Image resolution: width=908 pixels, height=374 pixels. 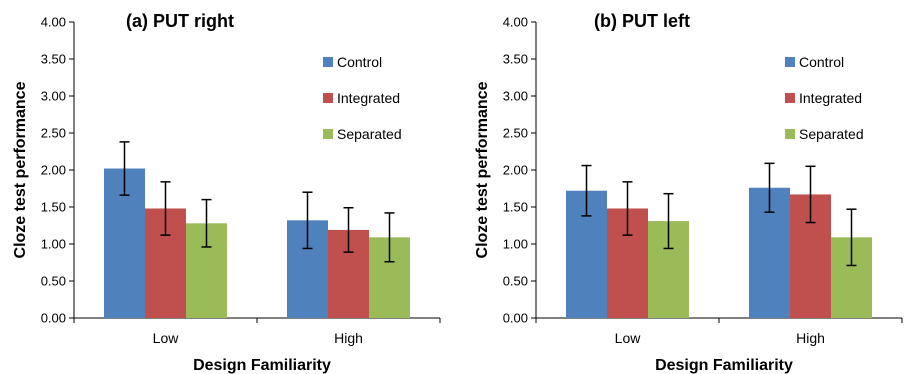 I want to click on chart-title: (b) PUT left, so click(x=642, y=21).